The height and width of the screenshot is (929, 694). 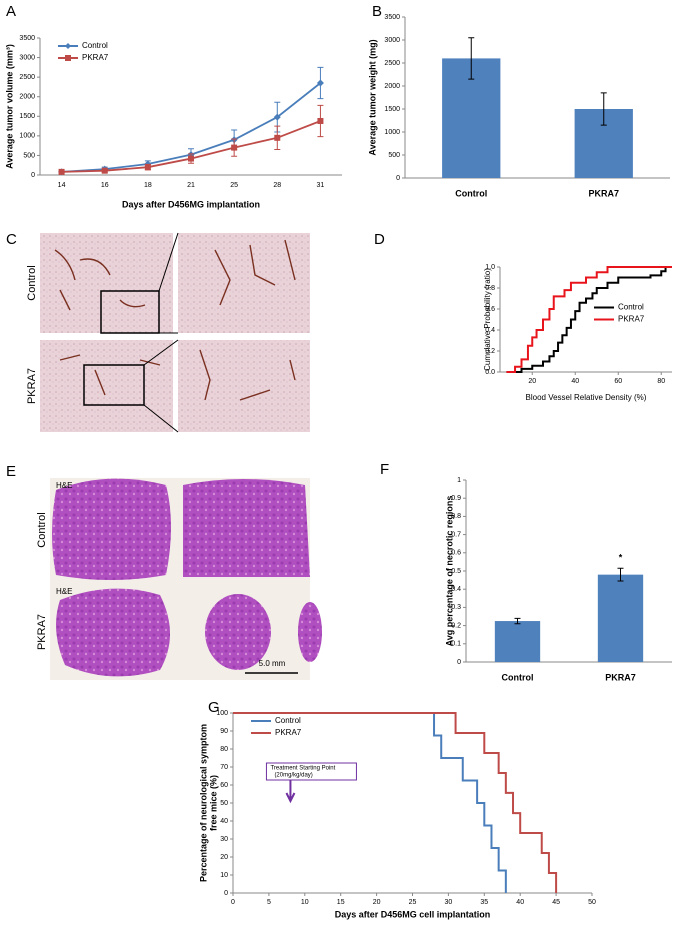 What do you see at coordinates (392, 63) in the screenshot?
I see `y-tick-label: 2500` at bounding box center [392, 63].